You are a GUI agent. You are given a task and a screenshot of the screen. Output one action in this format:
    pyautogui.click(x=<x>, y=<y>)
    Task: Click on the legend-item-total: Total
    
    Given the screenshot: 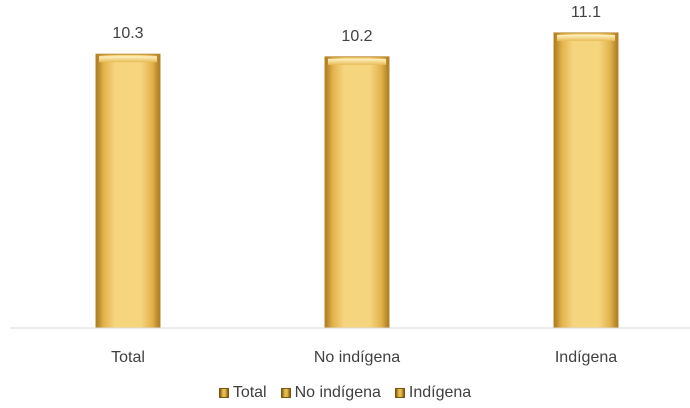 What is the action you would take?
    pyautogui.click(x=242, y=393)
    